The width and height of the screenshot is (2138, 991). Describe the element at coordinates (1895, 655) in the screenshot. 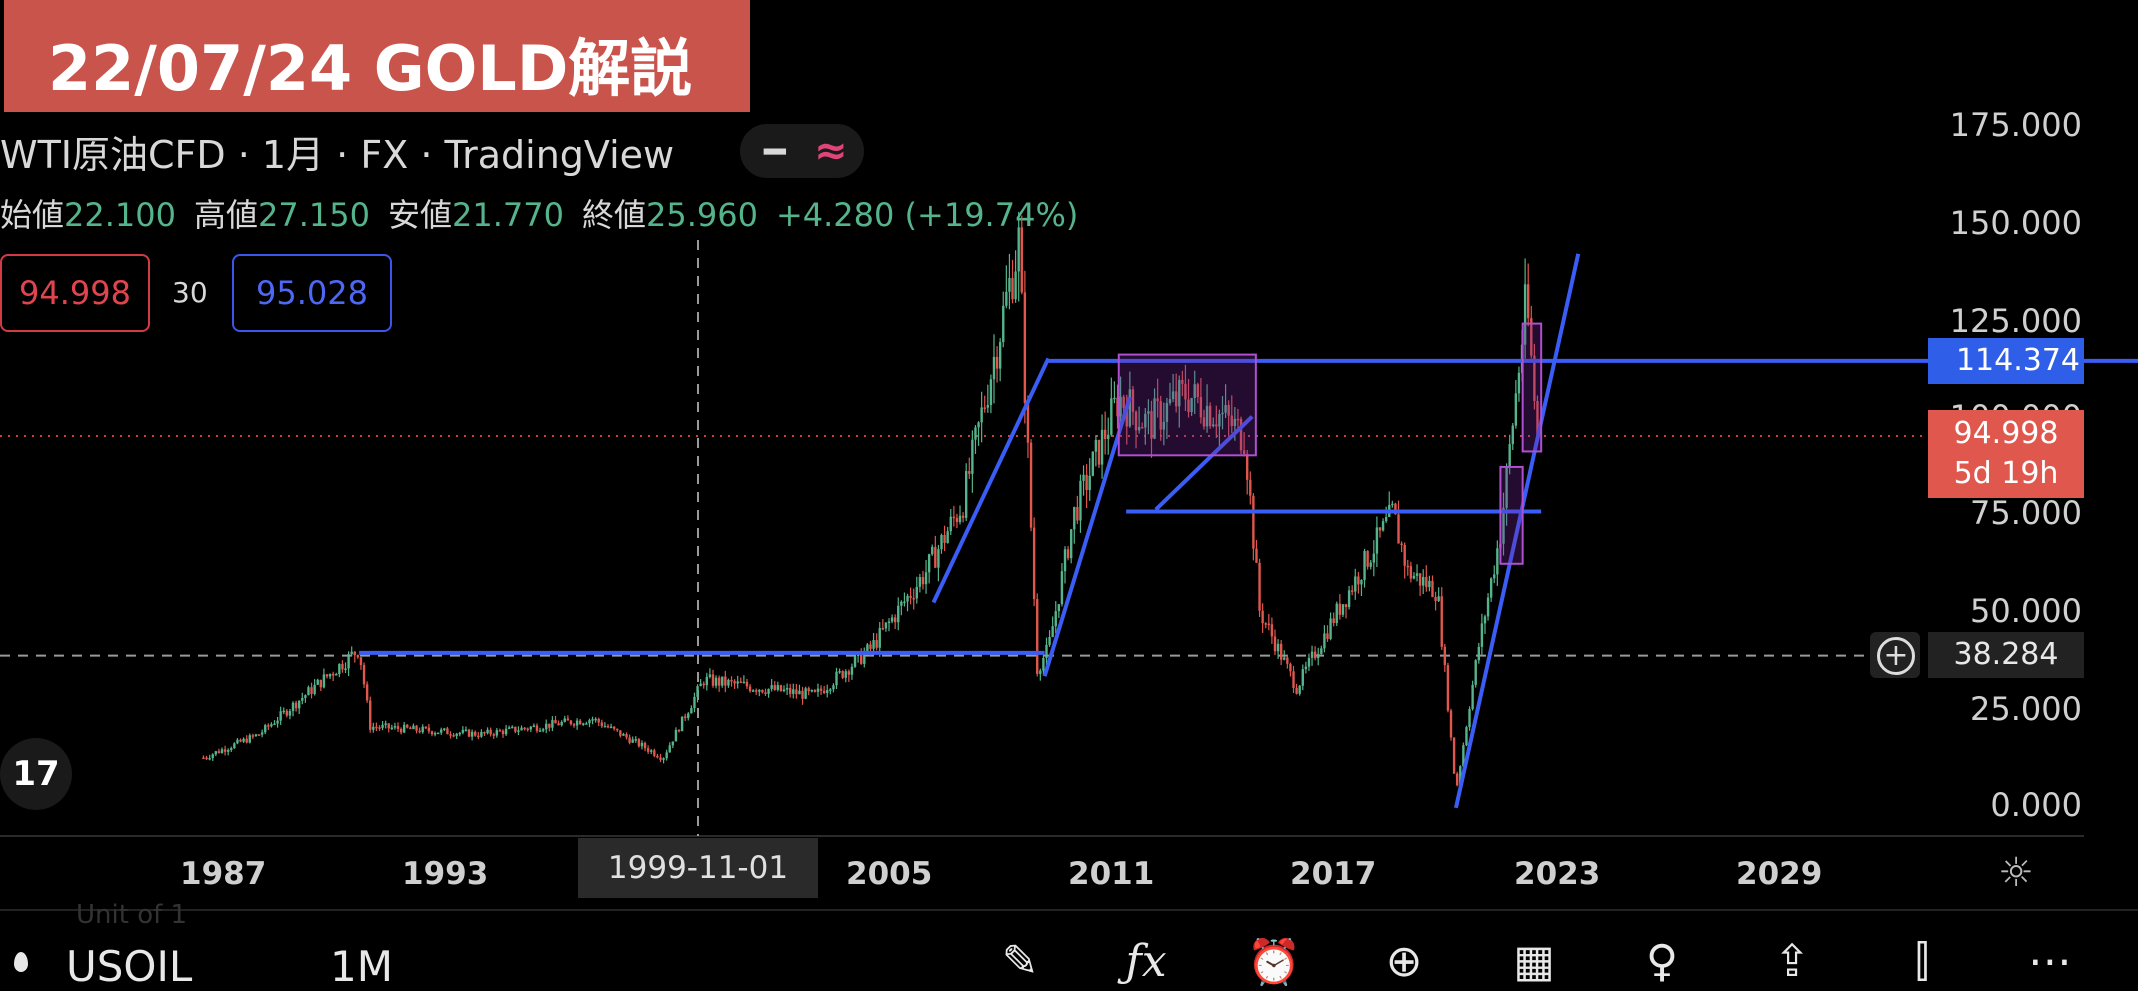

I see `add-at-price-button: +` at that location.